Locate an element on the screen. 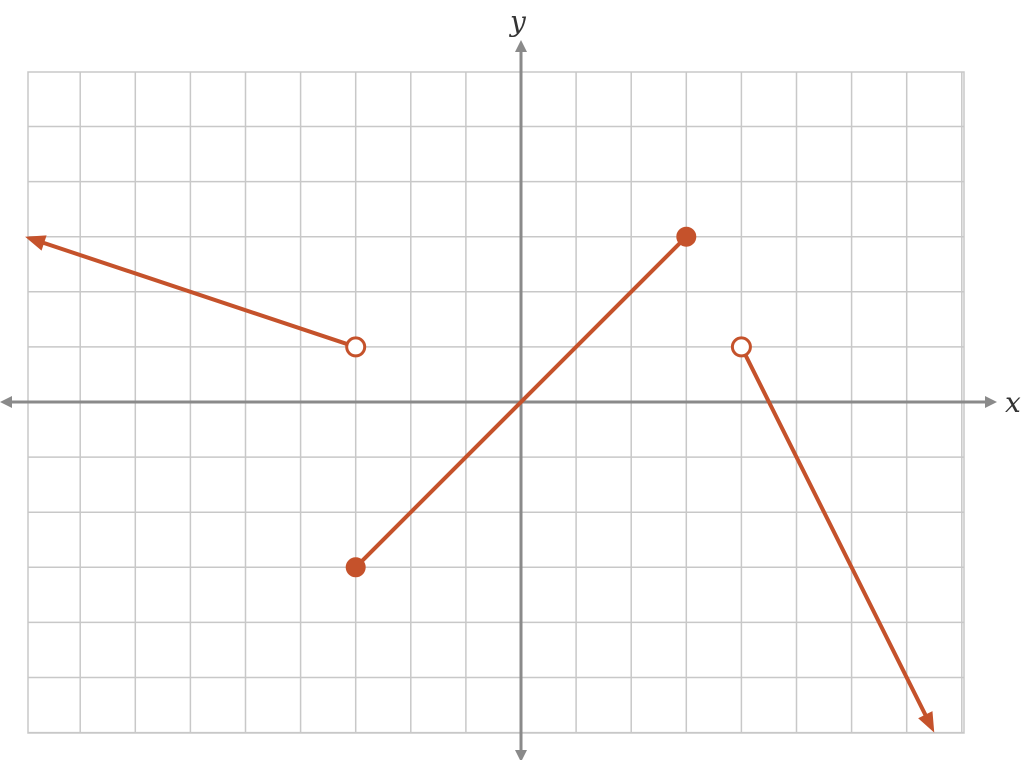 The width and height of the screenshot is (1024, 760). x-axis-label: x is located at coordinates (1013, 402).